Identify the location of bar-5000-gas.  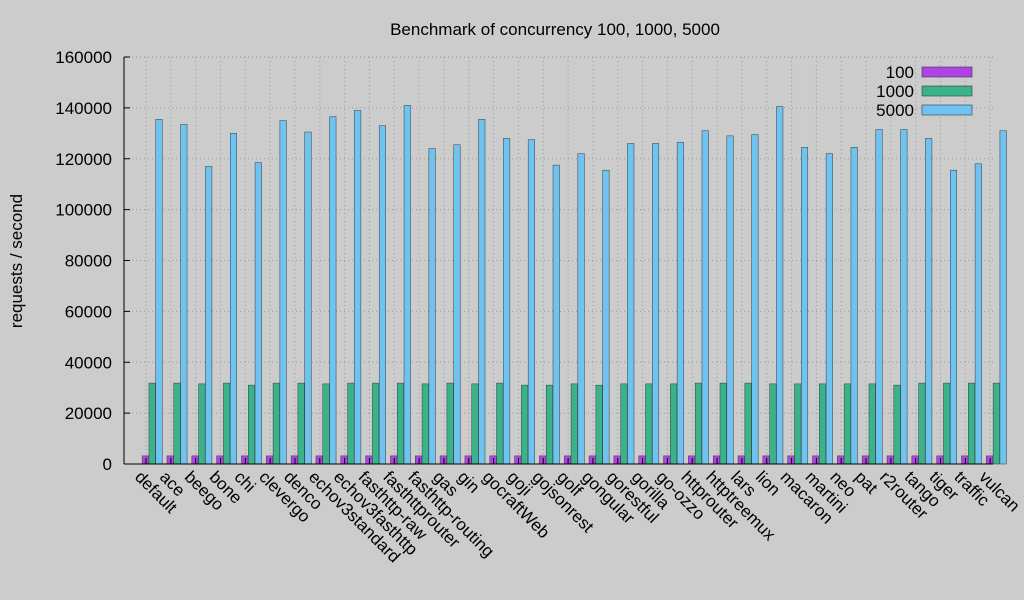
(457, 304).